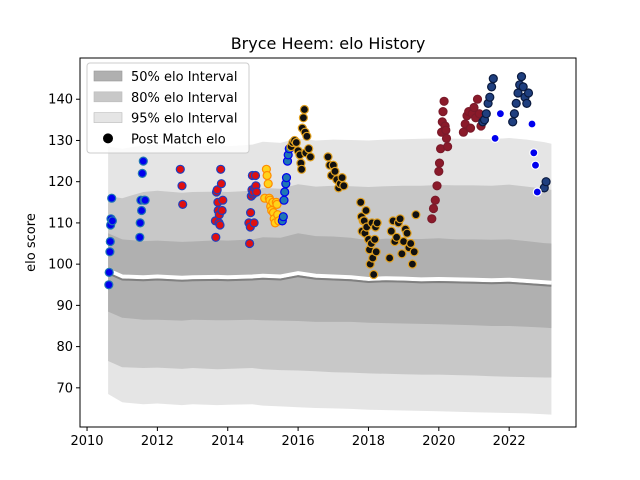  Describe the element at coordinates (227, 441) in the screenshot. I see `x-tick-label: 2014` at that location.